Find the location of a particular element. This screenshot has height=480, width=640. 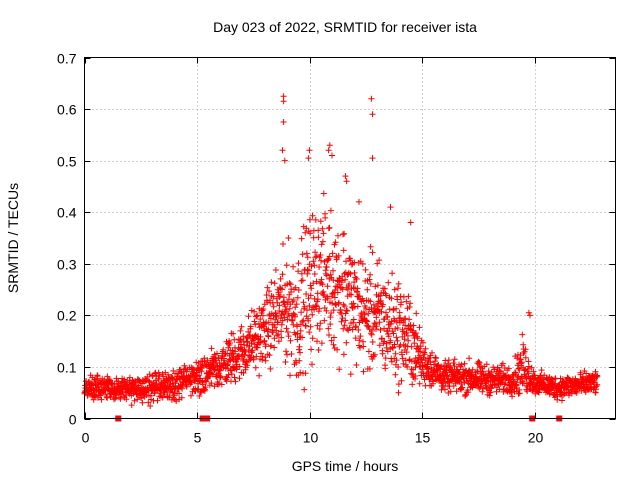

y-tick-label: 0.5 is located at coordinates (67, 162).